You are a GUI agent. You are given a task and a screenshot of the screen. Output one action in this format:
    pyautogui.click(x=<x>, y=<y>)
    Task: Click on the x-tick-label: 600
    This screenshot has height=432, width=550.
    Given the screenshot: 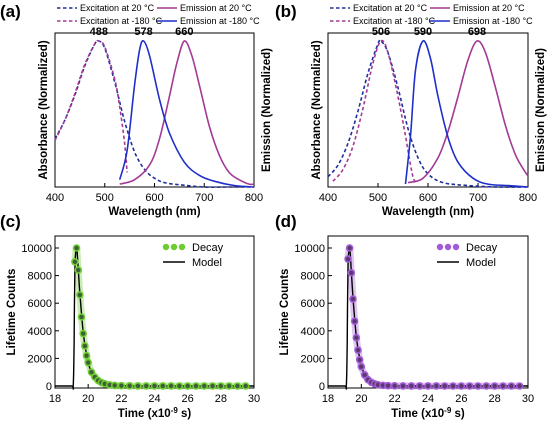 What is the action you would take?
    pyautogui.click(x=154, y=198)
    